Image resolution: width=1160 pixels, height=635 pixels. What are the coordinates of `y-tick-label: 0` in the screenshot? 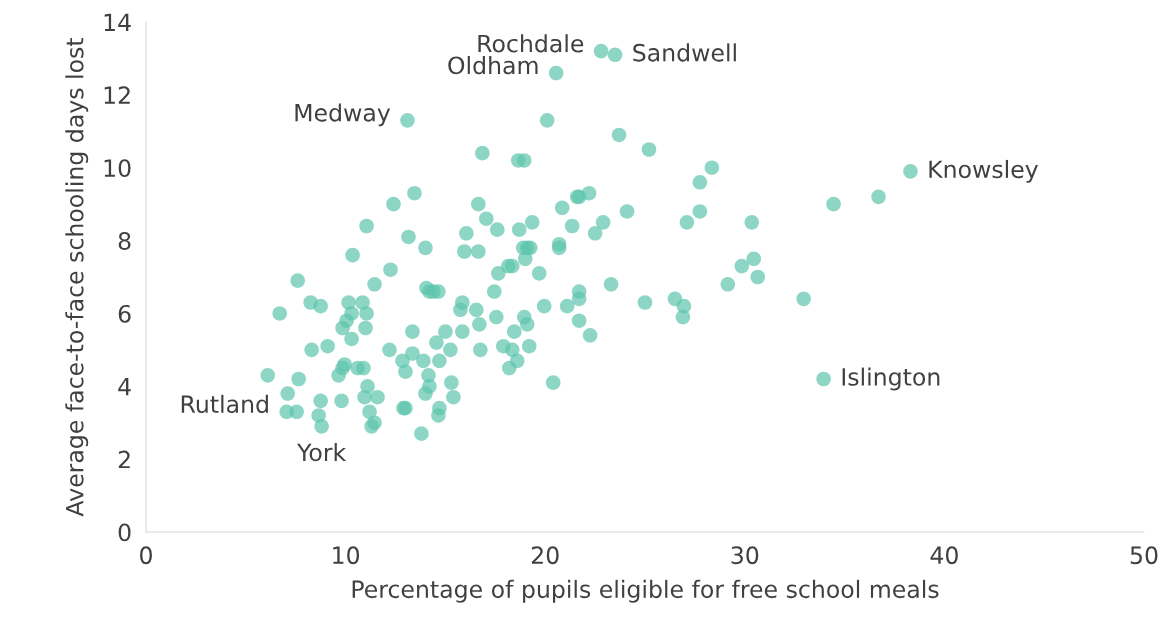 It's located at (124, 532).